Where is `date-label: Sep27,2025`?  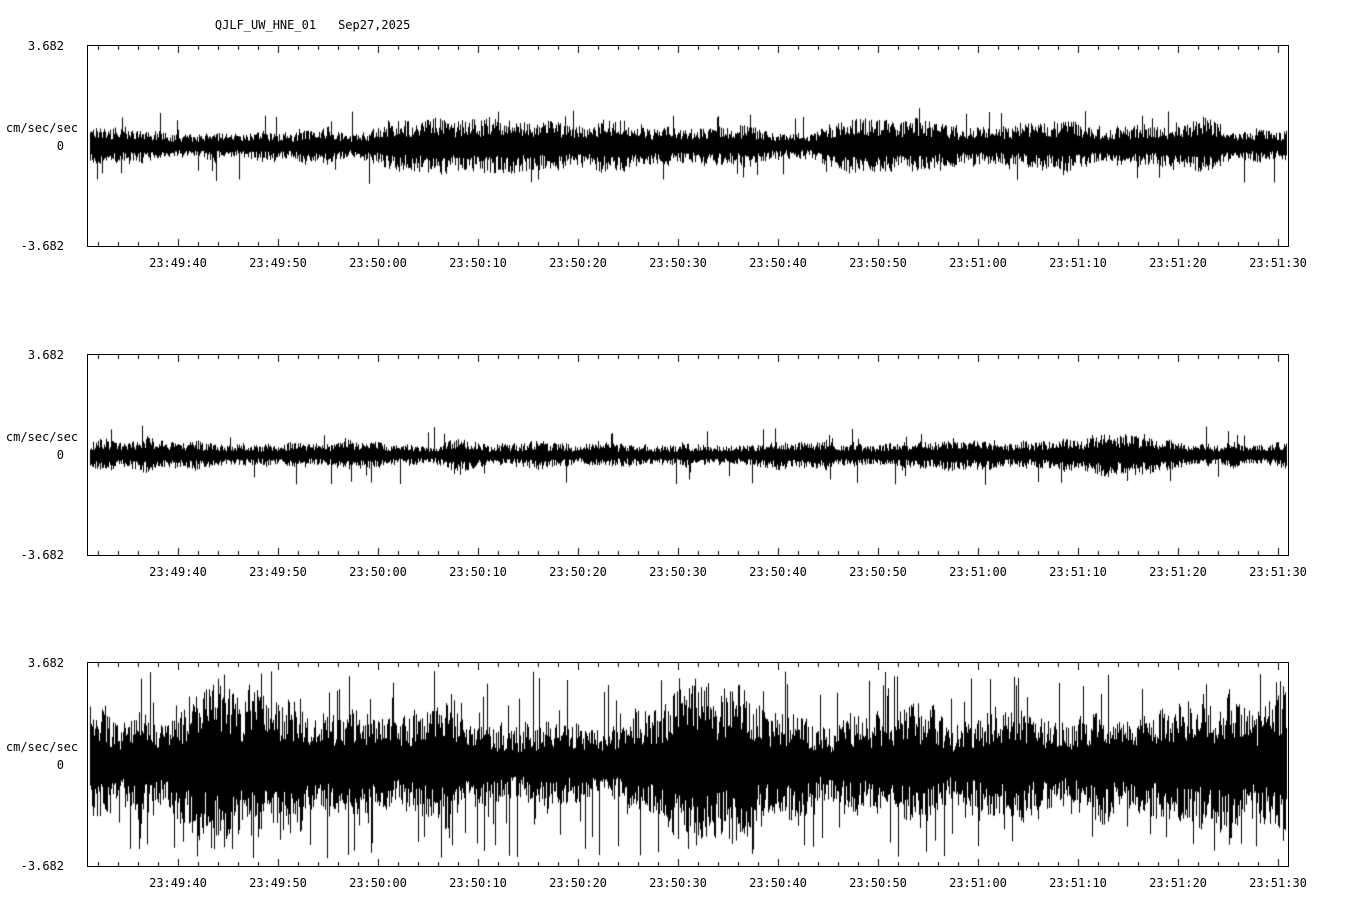
date-label: Sep27,2025 is located at coordinates (374, 25).